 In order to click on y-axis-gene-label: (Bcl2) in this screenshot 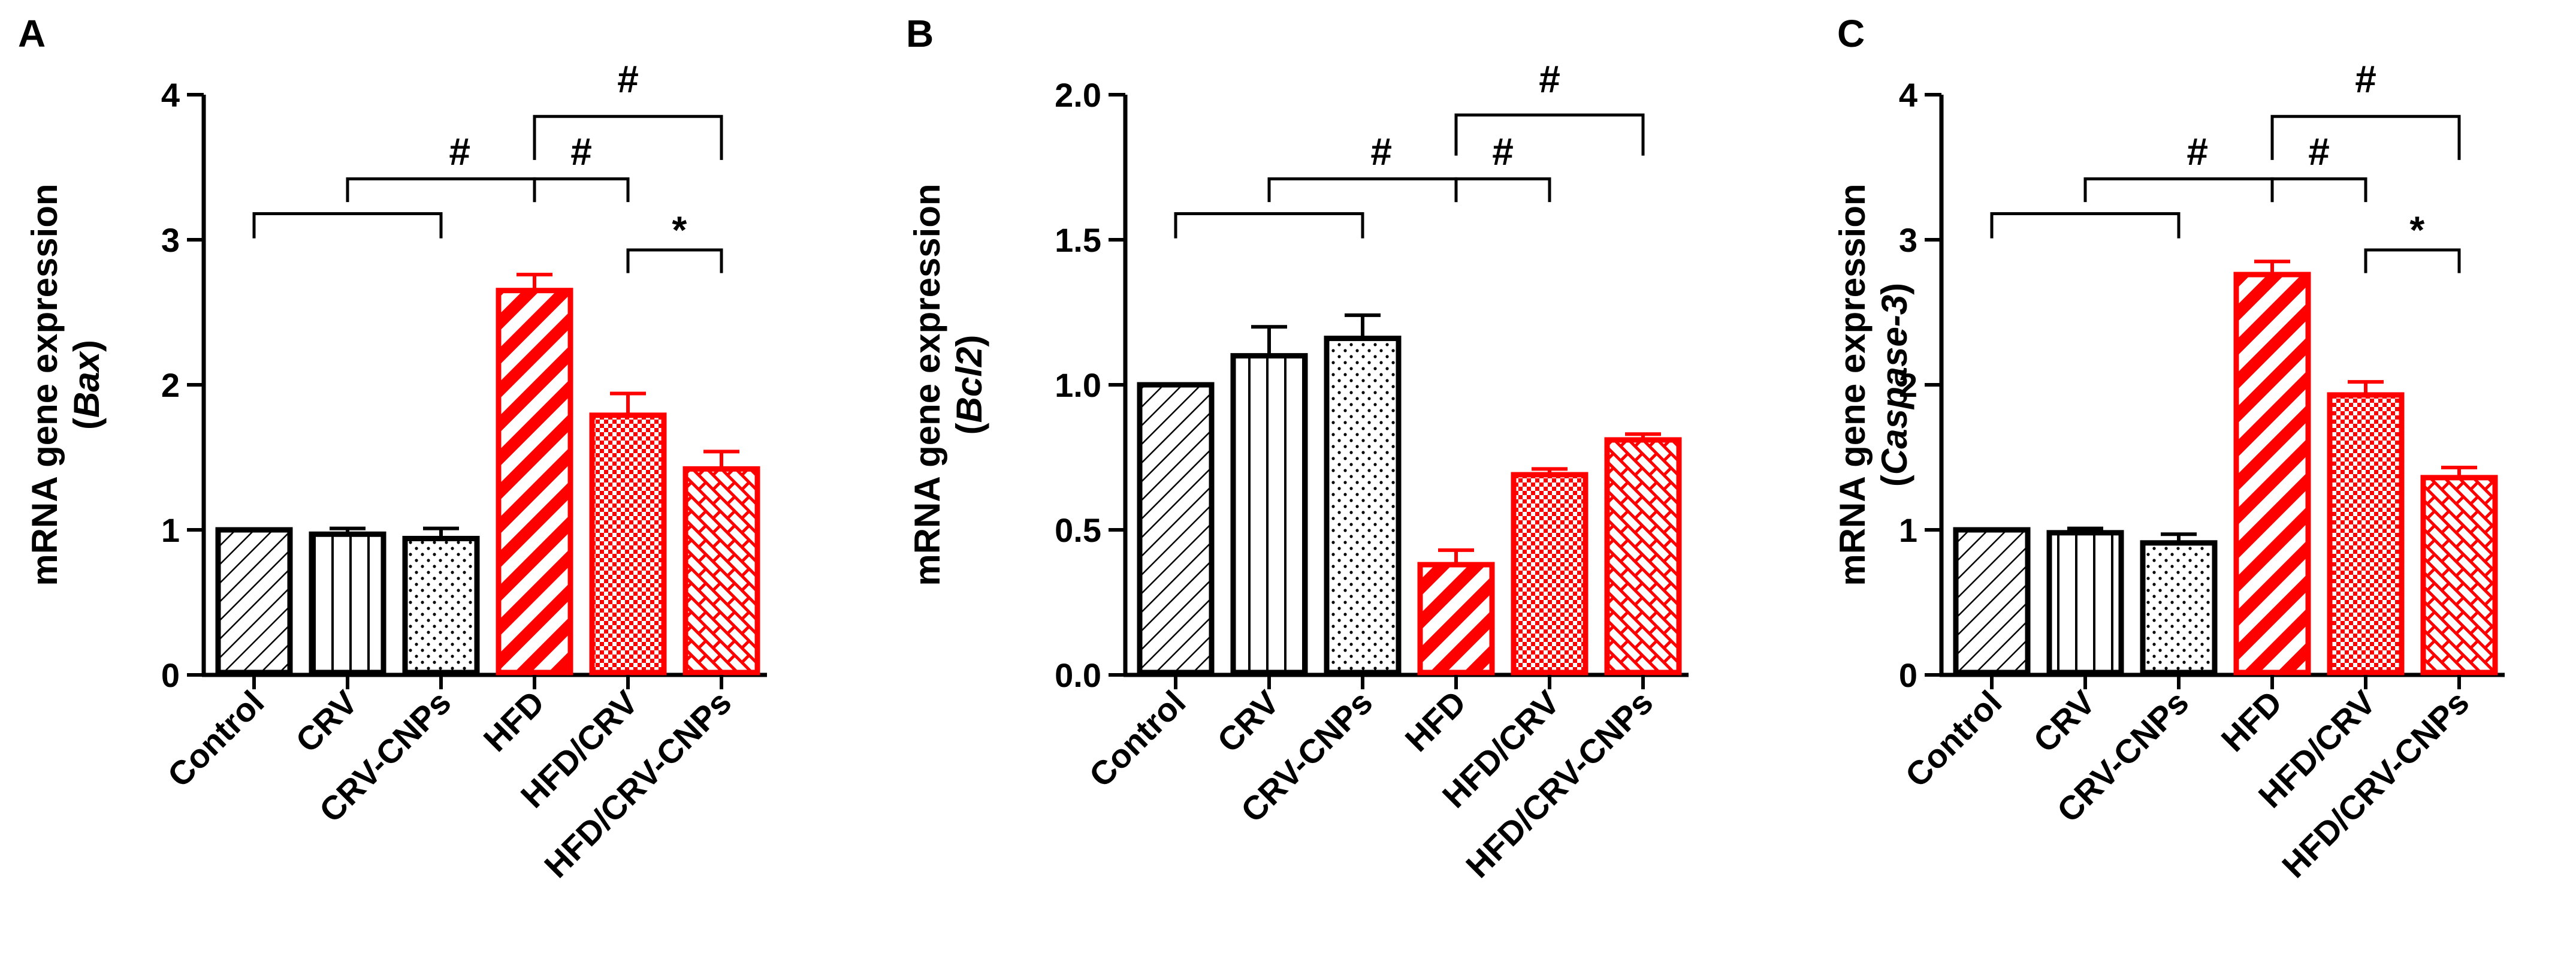, I will do `click(969, 385)`.